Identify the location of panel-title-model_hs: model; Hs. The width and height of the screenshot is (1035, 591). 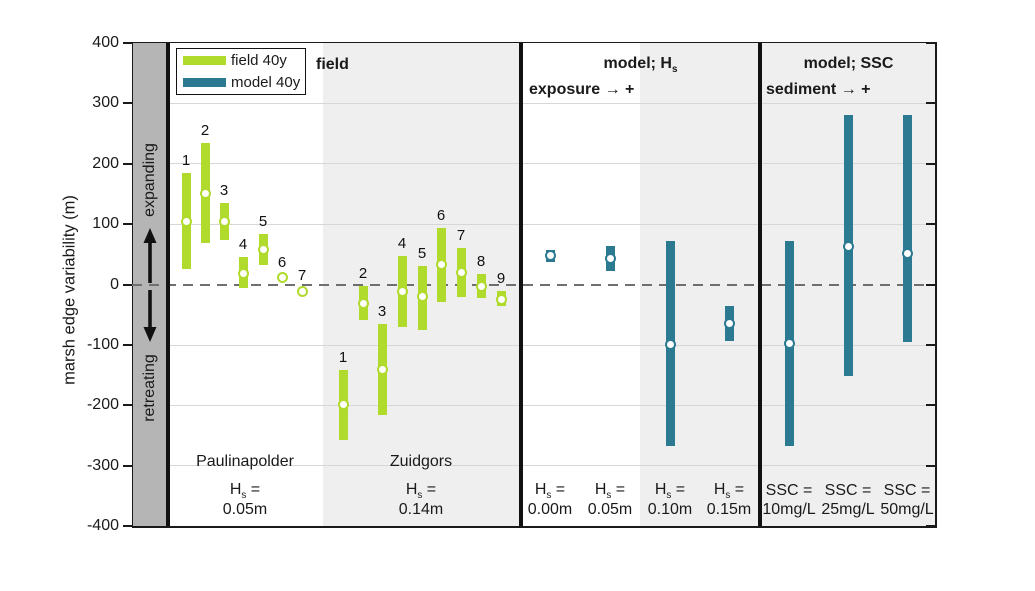
(640, 65).